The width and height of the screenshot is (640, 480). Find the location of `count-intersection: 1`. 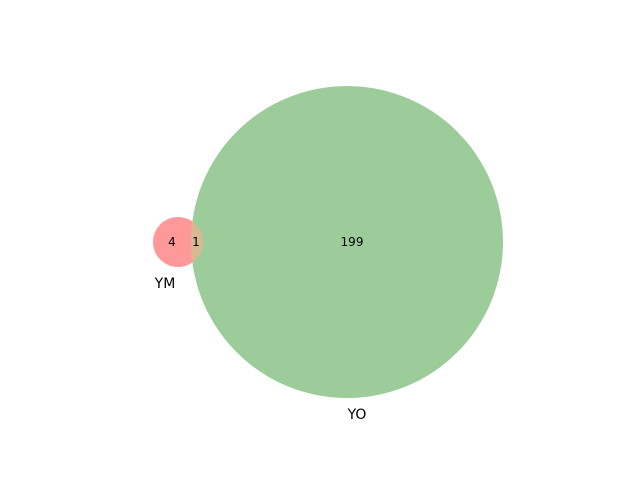

count-intersection: 1 is located at coordinates (196, 242).